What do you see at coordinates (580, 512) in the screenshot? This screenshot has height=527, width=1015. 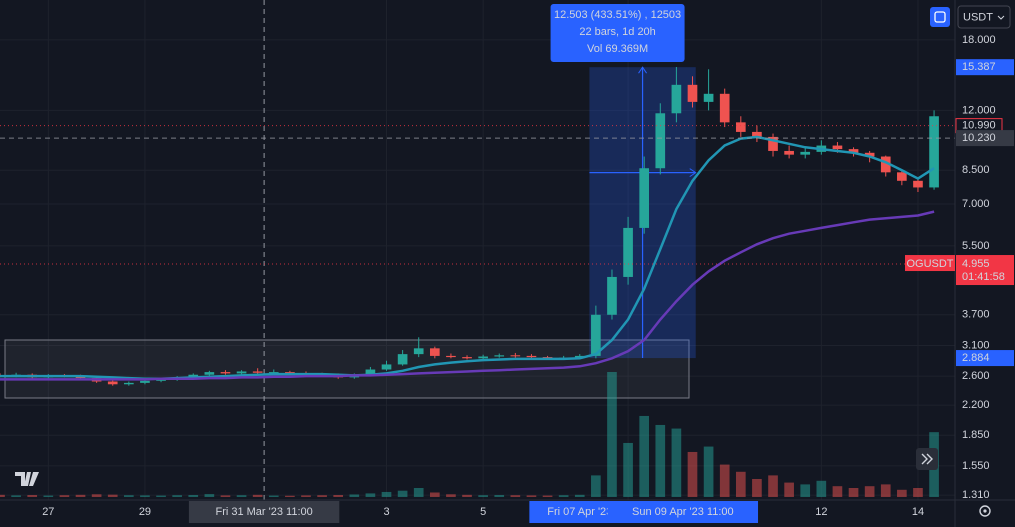 I see `x-tick-highlight` at bounding box center [580, 512].